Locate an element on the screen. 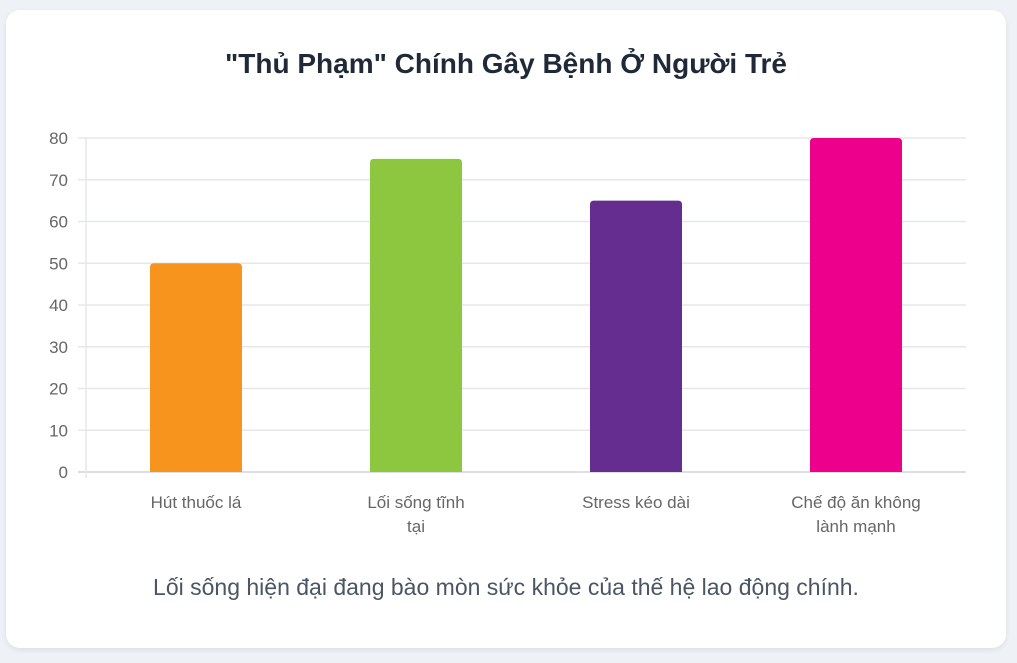 The height and width of the screenshot is (663, 1017). x-tick-label: Stress kéo dài is located at coordinates (636, 502).